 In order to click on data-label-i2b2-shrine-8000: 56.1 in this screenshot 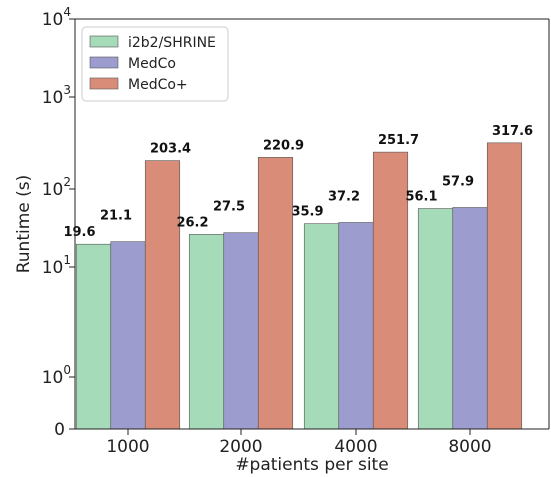, I will do `click(421, 197)`.